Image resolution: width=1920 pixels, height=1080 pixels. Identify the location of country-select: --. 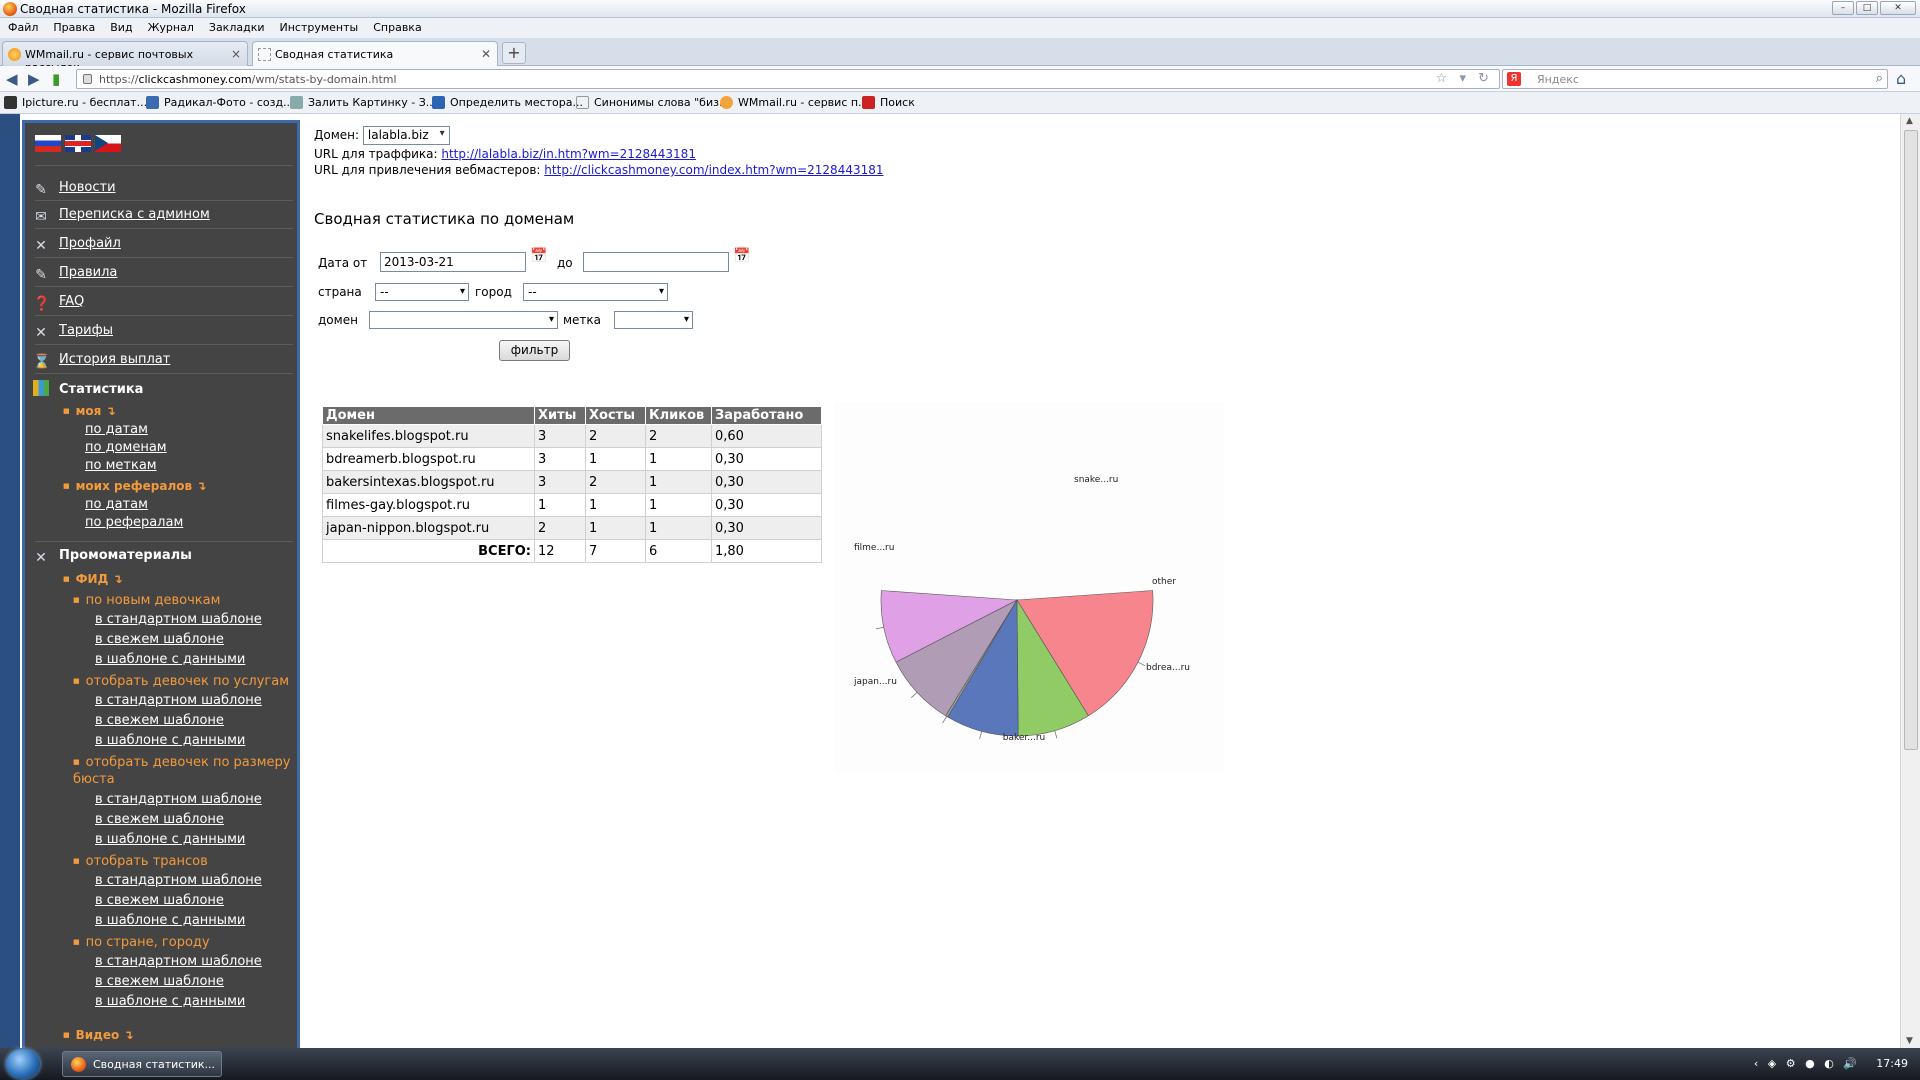
(422, 292).